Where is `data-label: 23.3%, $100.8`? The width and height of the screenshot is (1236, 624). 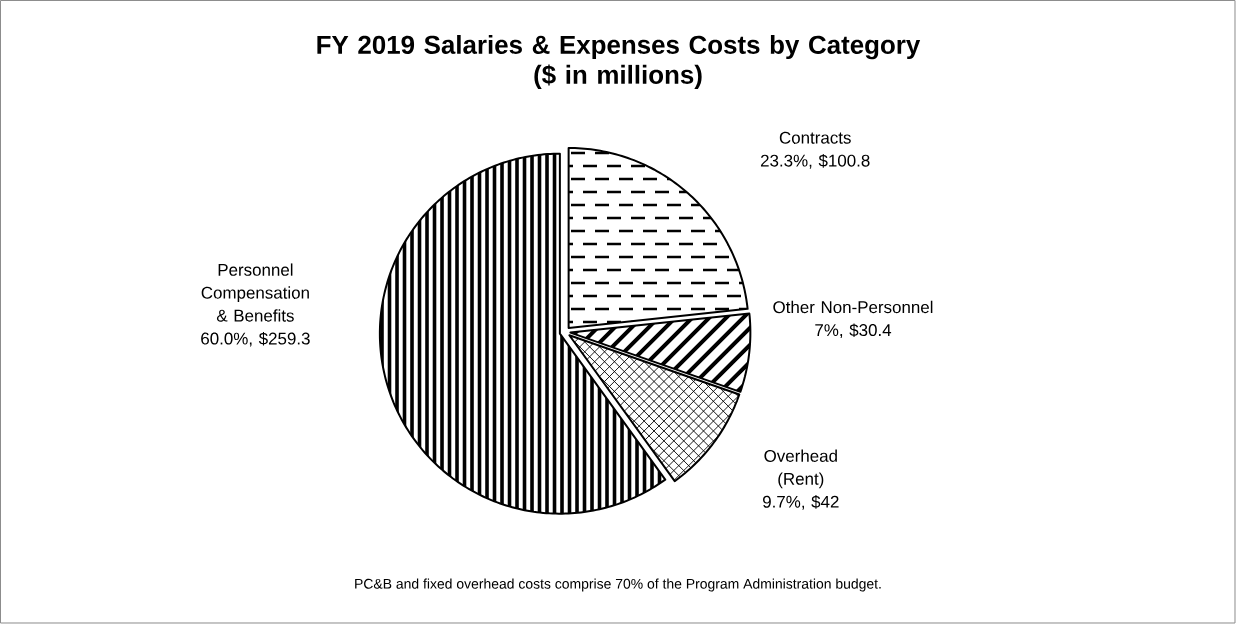
data-label: 23.3%, $100.8 is located at coordinates (815, 161).